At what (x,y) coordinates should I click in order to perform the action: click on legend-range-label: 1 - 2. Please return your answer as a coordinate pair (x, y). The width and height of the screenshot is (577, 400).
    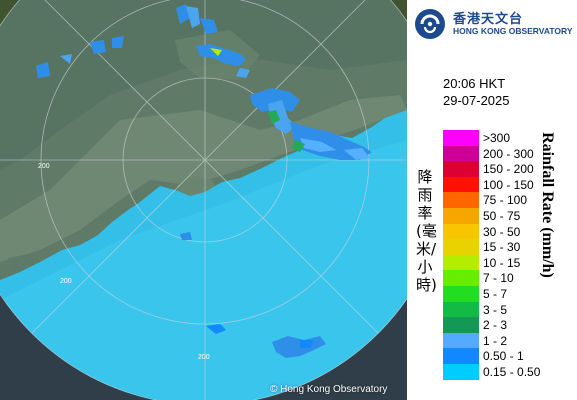
    Looking at the image, I should click on (495, 340).